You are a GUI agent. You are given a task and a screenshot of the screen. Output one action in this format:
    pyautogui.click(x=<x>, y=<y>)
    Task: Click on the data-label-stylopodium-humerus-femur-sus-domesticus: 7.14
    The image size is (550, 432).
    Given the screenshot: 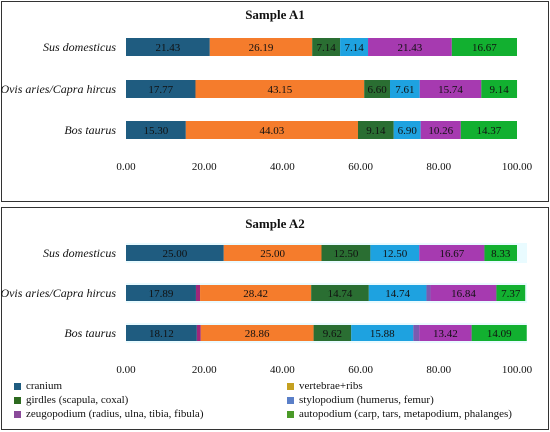 What is the action you would take?
    pyautogui.click(x=354, y=48)
    